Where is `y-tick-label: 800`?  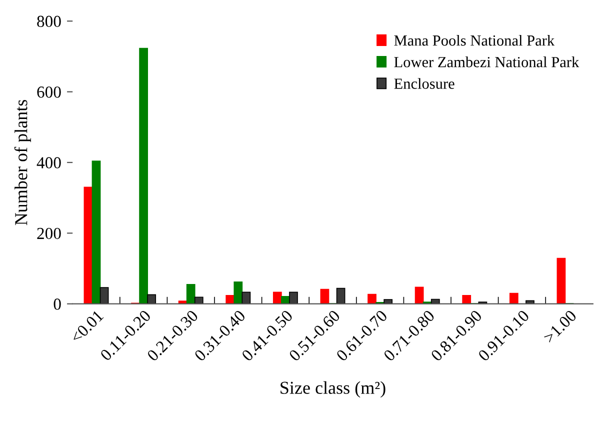 y-tick-label: 800 is located at coordinates (49, 22).